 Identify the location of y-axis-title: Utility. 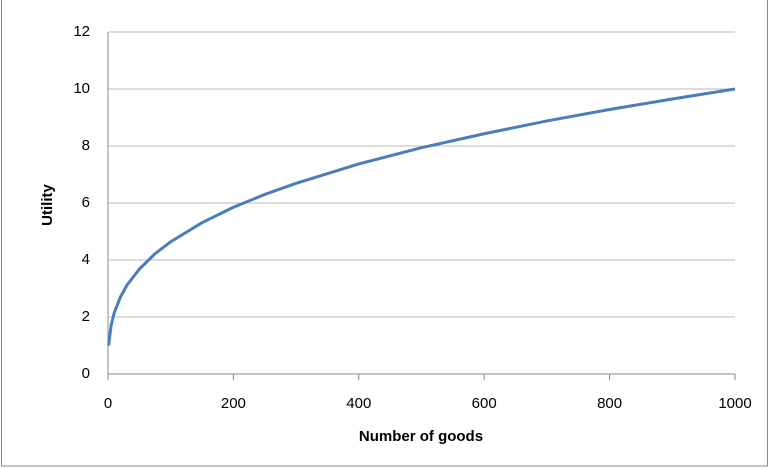
(47, 205).